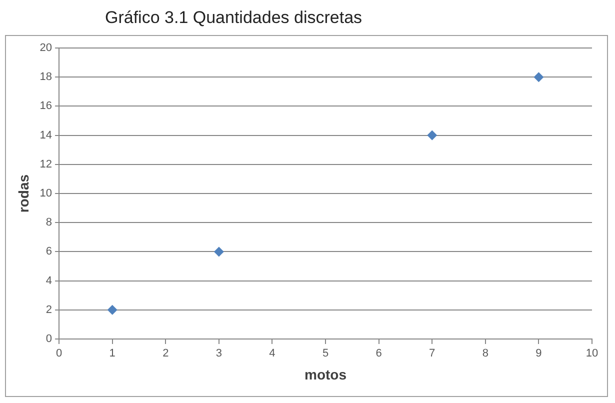 This screenshot has width=615, height=403. Describe the element at coordinates (49, 252) in the screenshot. I see `y-tick-label: 6` at that location.